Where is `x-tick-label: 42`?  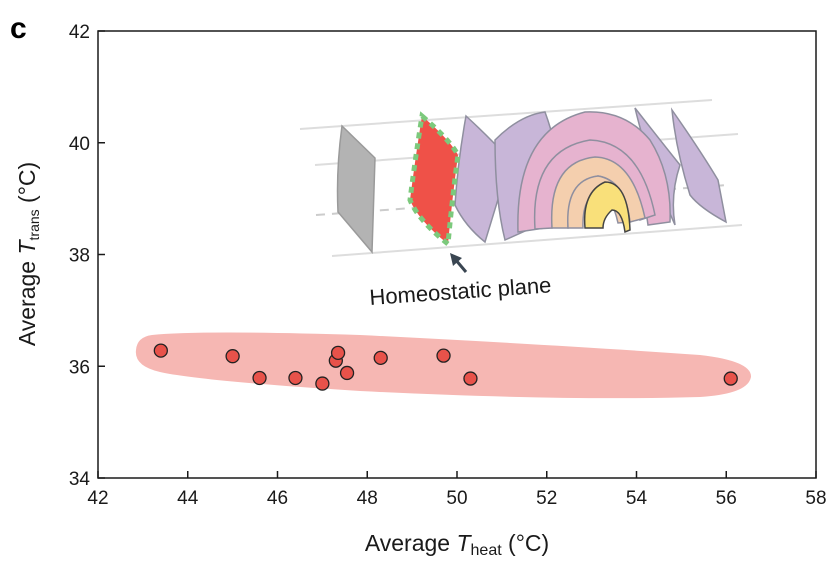
x-tick-label: 42 is located at coordinates (97, 498).